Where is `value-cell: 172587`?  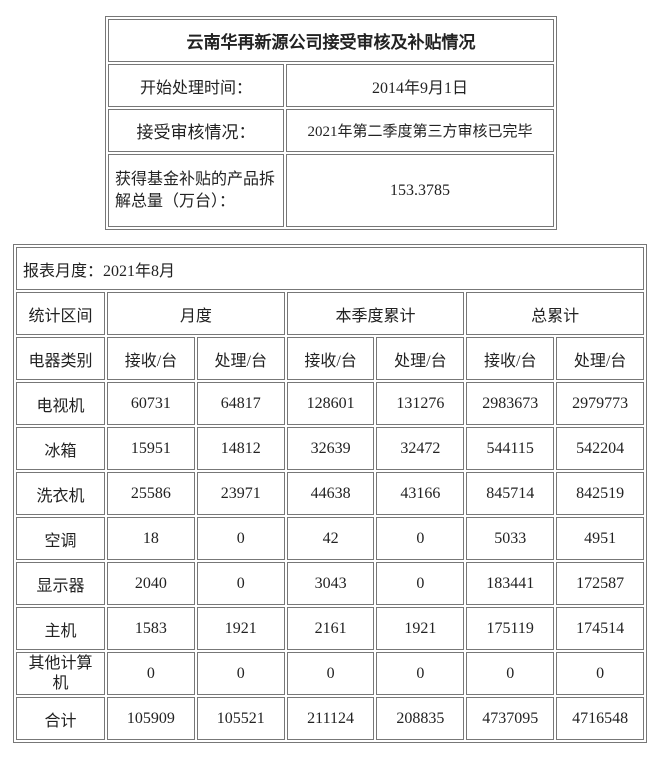
value-cell: 172587 is located at coordinates (600, 583).